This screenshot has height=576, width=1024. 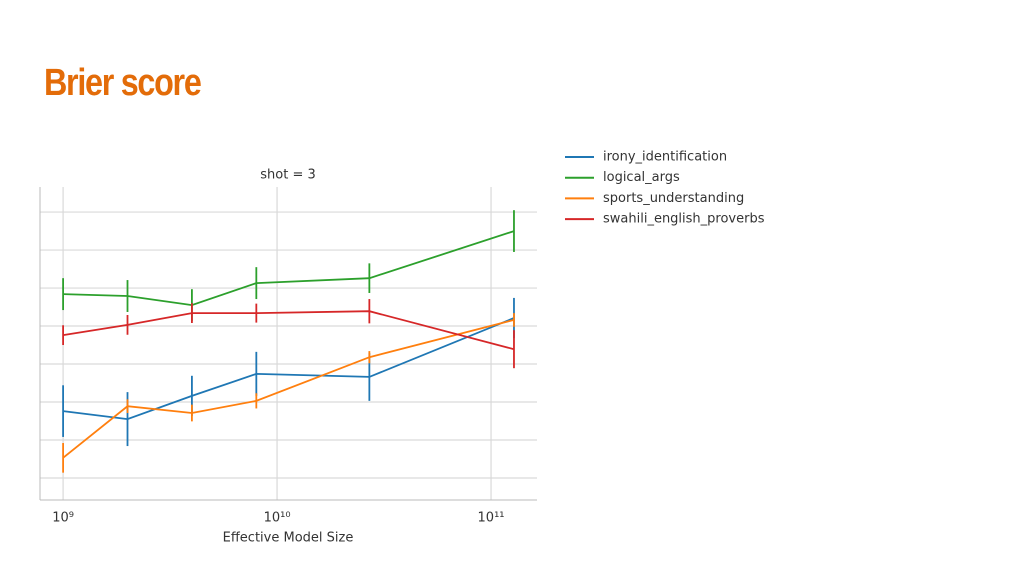 I want to click on chart-title: shot = 3, so click(x=288, y=175).